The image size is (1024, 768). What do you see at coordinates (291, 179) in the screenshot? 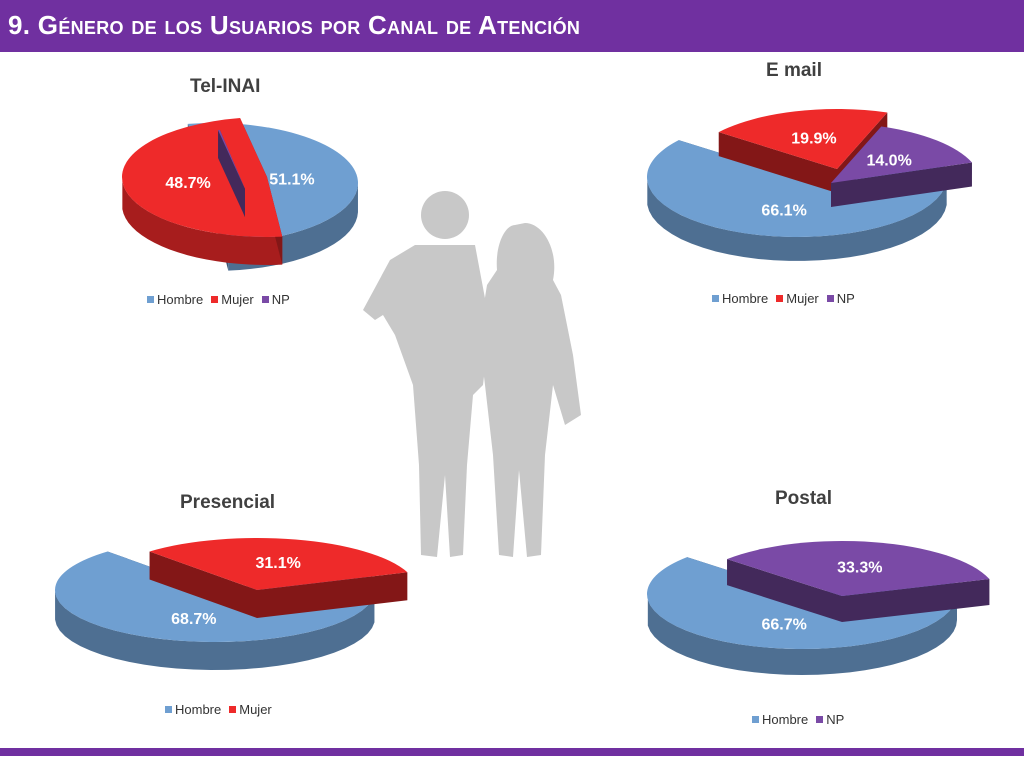
I see `data-label-hombre: 51.1%` at bounding box center [291, 179].